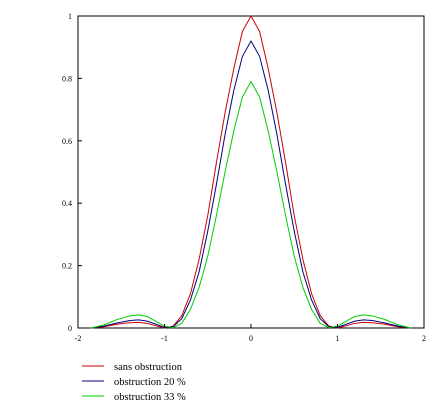  What do you see at coordinates (67, 203) in the screenshot?
I see `y-tick-label: 0.4` at bounding box center [67, 203].